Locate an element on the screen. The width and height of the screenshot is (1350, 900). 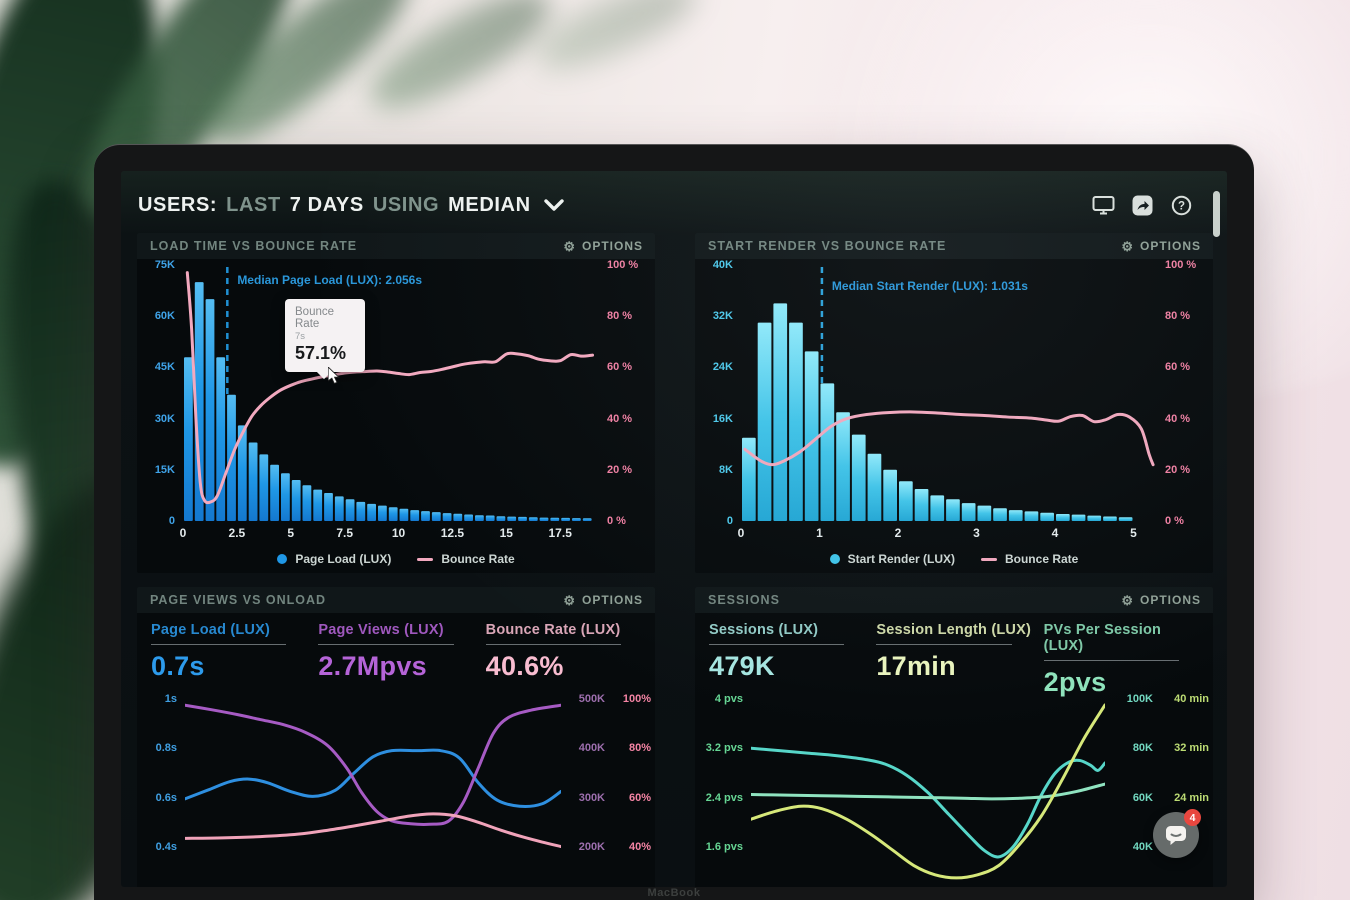
timeframe-selector: USERS: LAST 7 DAYS USING MEDIAN is located at coordinates (351, 205).